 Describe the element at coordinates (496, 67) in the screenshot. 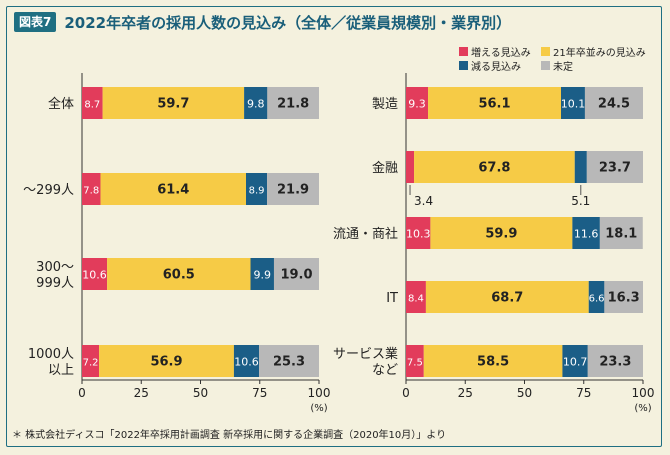

I see `legend-label-decrease: 減る見込み` at that location.